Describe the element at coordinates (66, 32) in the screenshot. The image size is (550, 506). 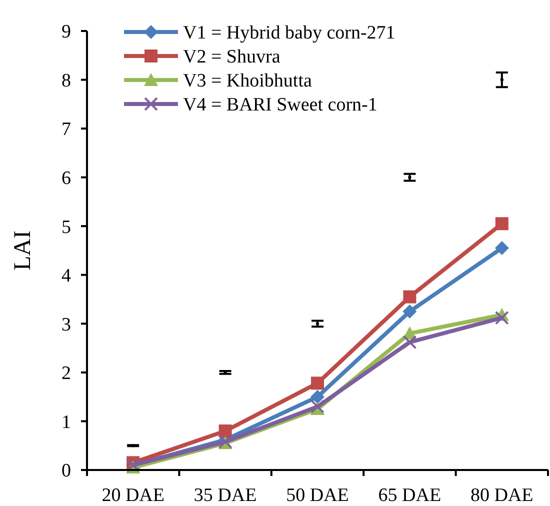
I see `y-tick-label: 9` at that location.